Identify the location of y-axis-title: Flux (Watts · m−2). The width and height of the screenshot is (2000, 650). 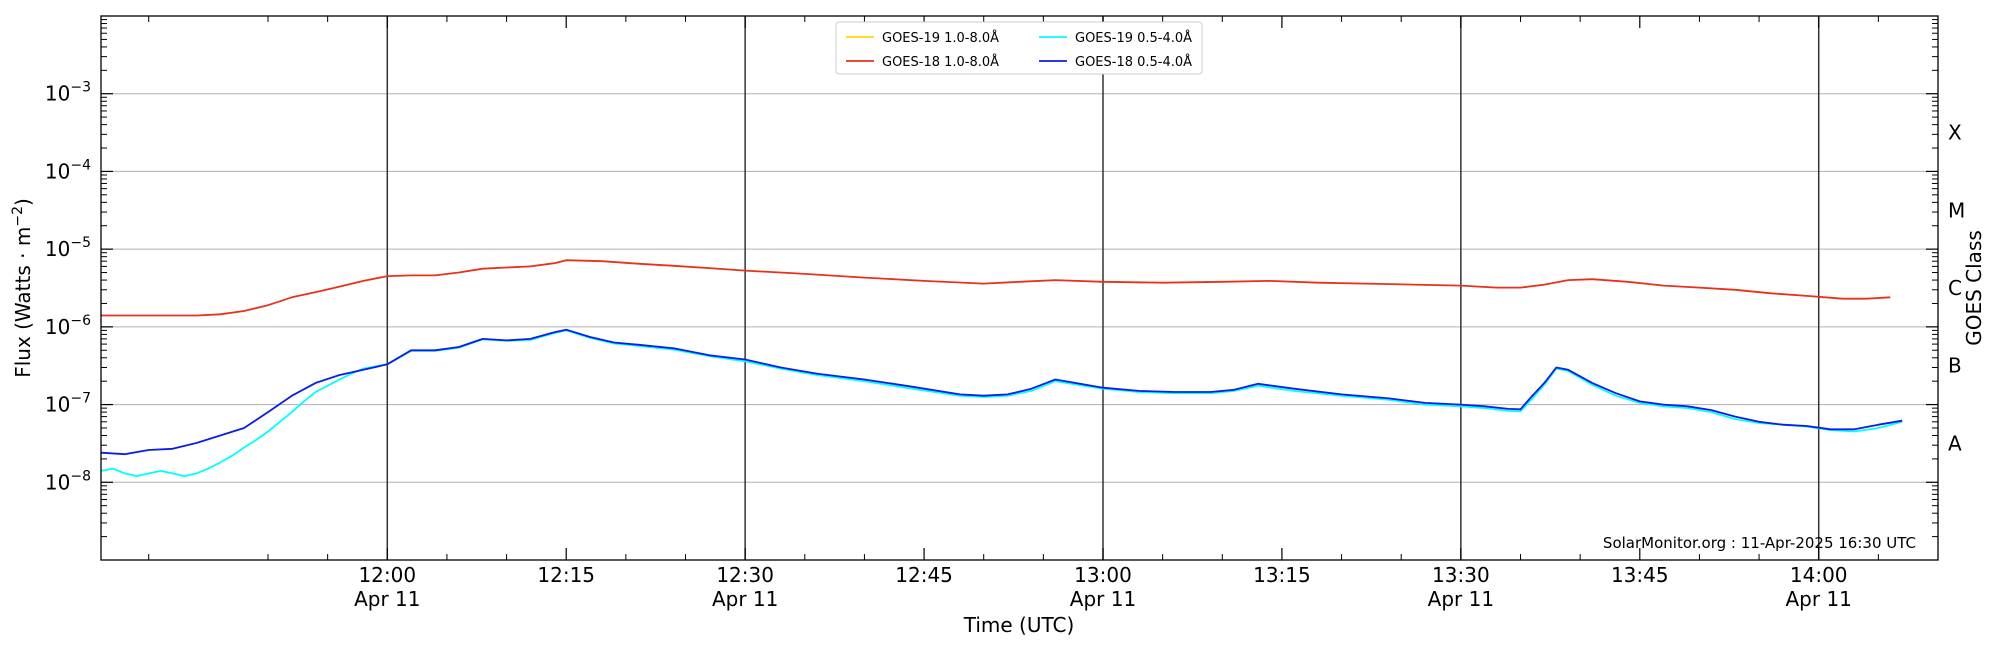
(22, 288).